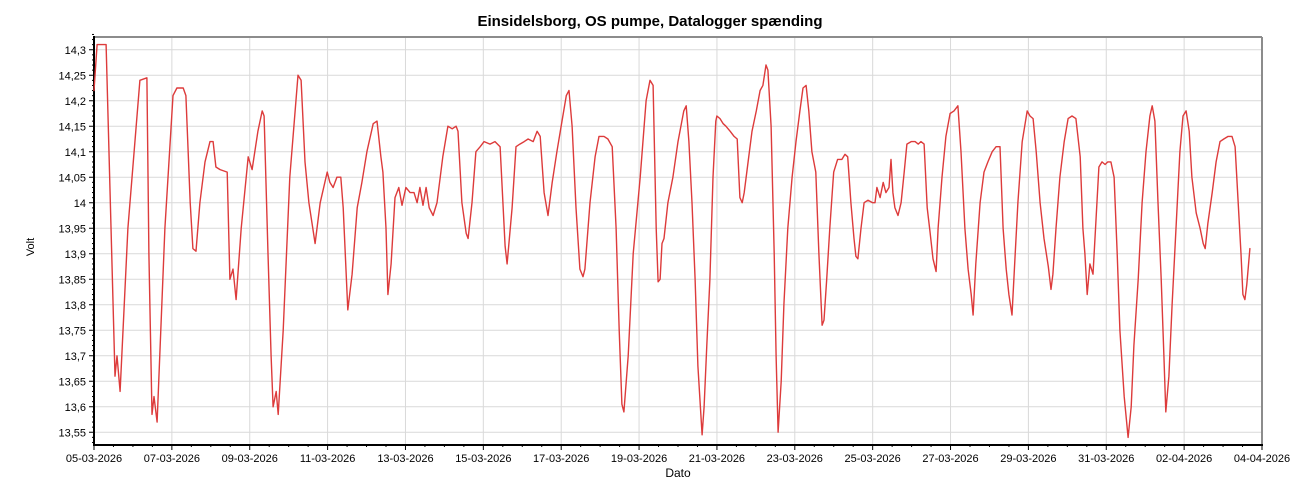 Image resolution: width=1300 pixels, height=500 pixels. Describe the element at coordinates (75, 255) in the screenshot. I see `y-tick-label: 13,9` at that location.